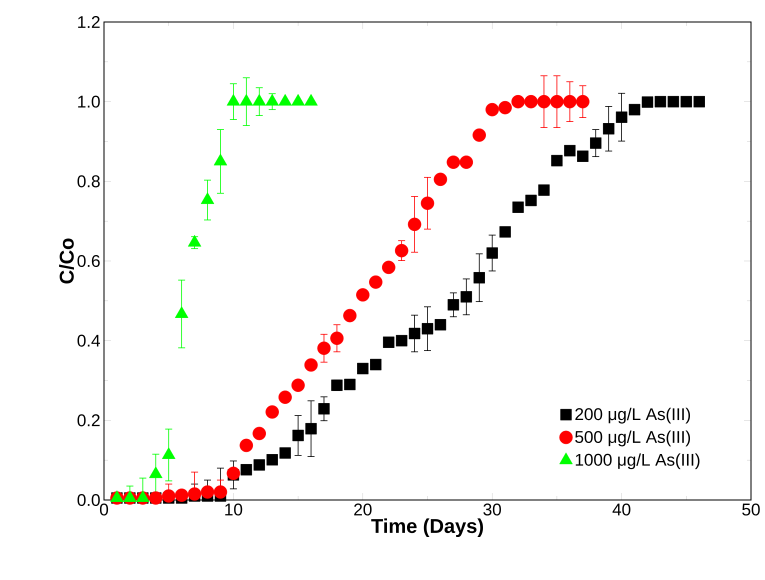 This screenshot has height=580, width=765. I want to click on x-tick-label: 20, so click(363, 510).